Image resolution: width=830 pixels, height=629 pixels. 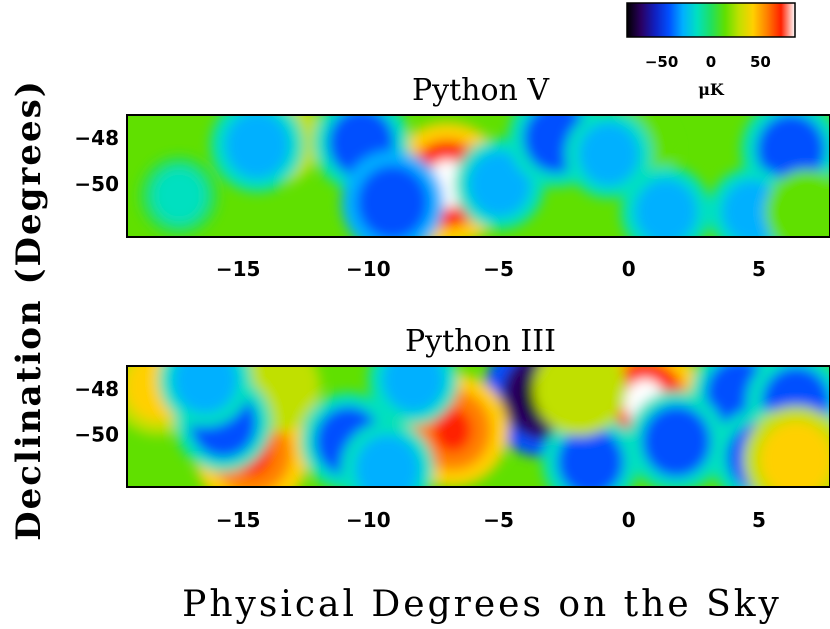 I want to click on colorbar-ticks: −50 0 50, so click(x=708, y=62).